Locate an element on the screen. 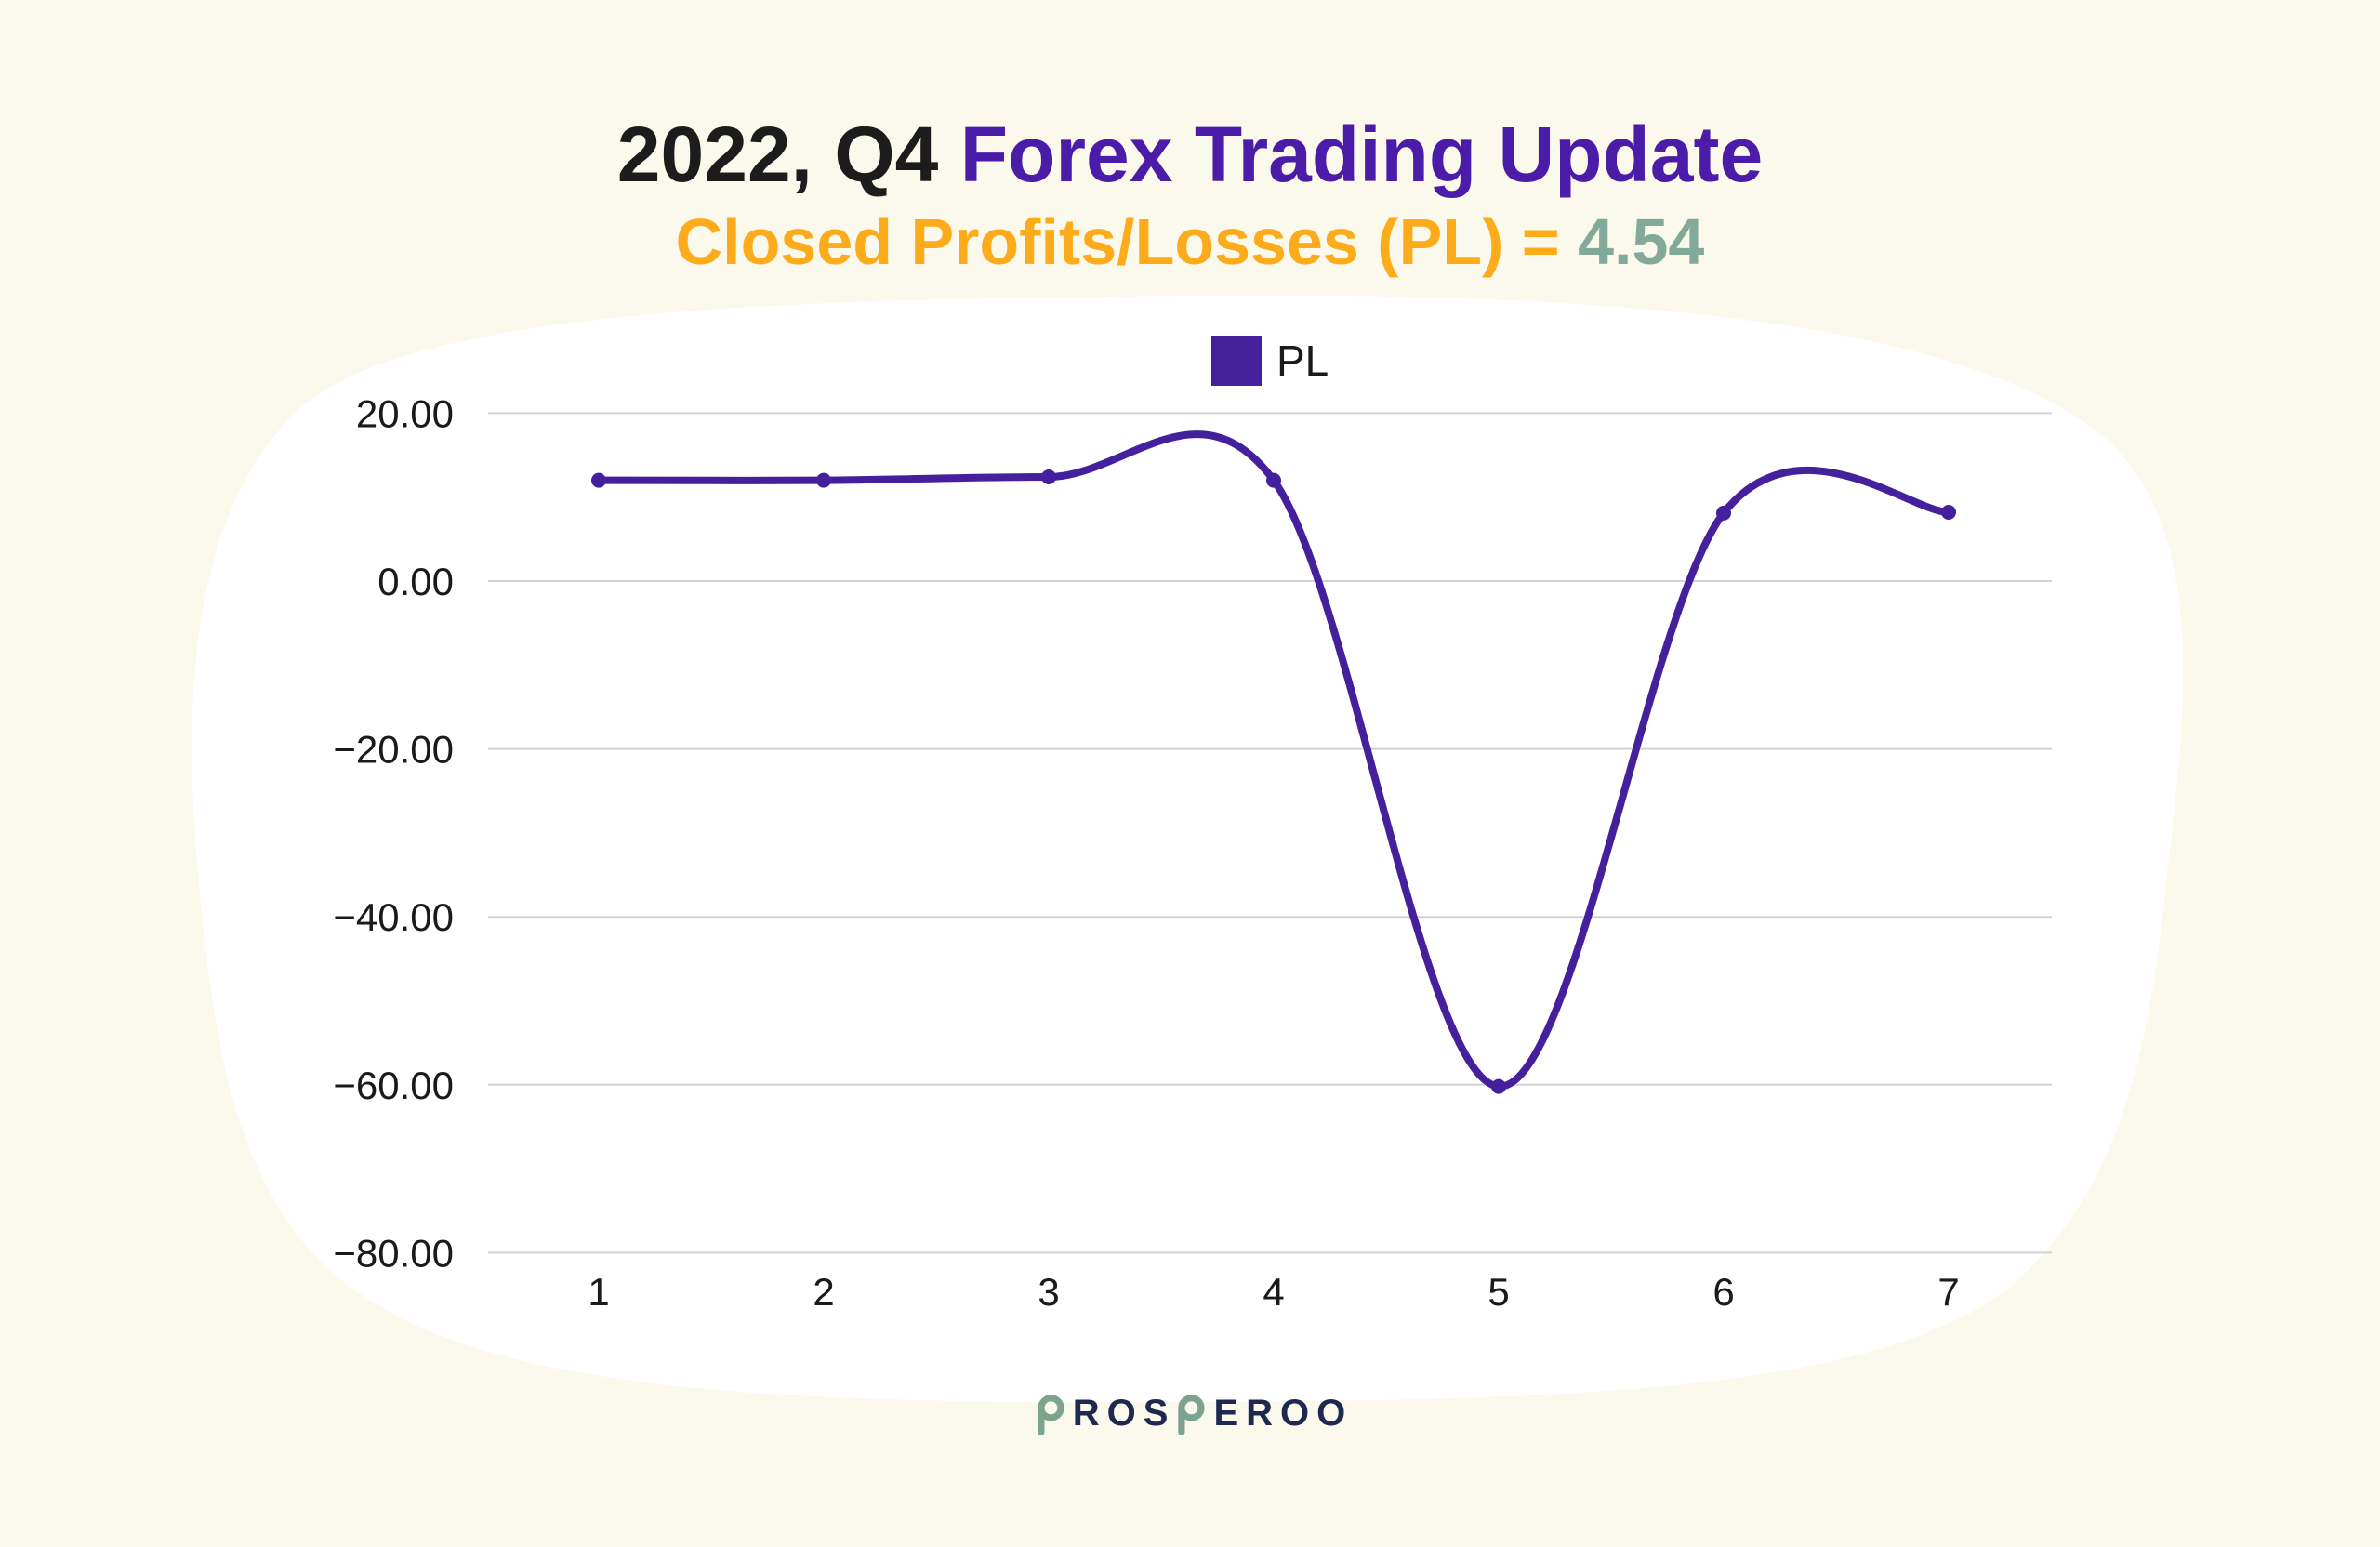 The width and height of the screenshot is (2380, 1547). y-tick-label: −40.00 is located at coordinates (393, 917).